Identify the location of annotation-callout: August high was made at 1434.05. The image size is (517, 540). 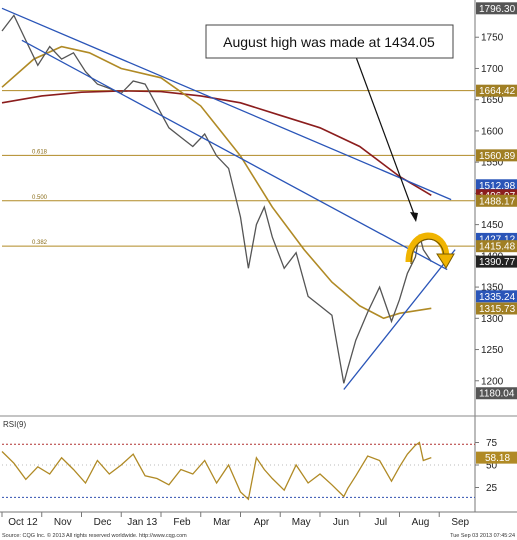
(329, 41).